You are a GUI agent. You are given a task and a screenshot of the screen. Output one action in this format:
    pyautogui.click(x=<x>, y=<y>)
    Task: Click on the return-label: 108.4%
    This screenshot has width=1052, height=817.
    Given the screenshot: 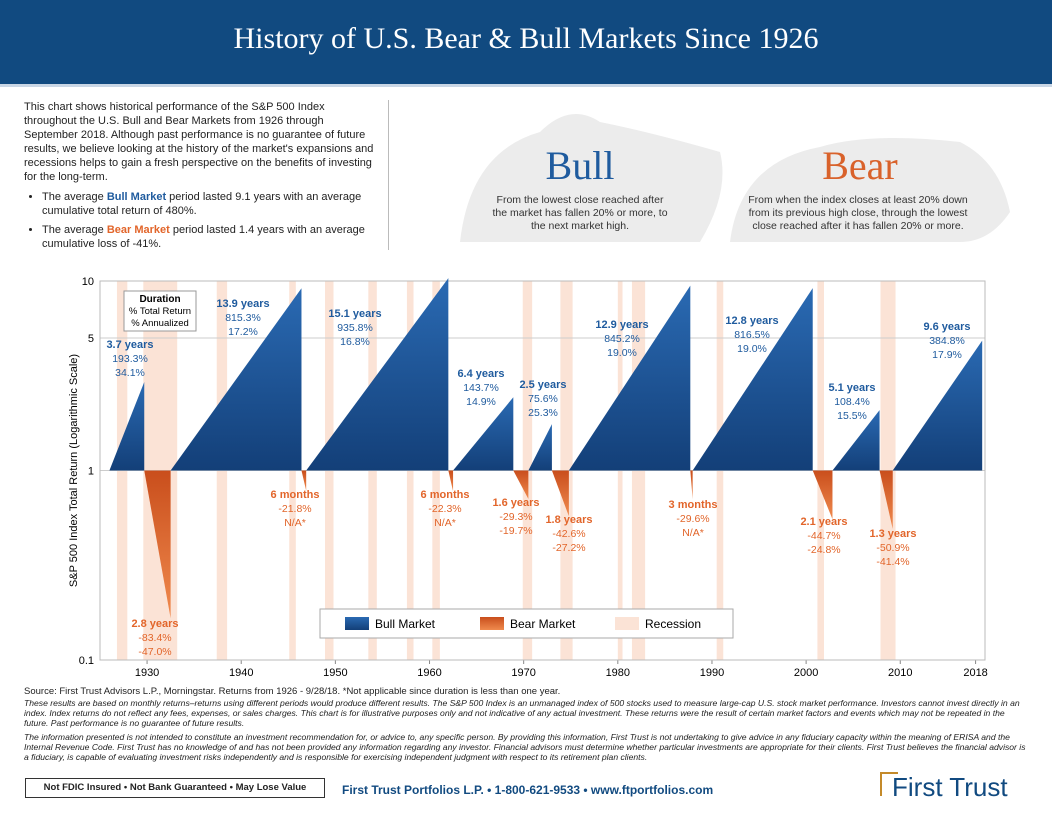 What is the action you would take?
    pyautogui.click(x=852, y=402)
    